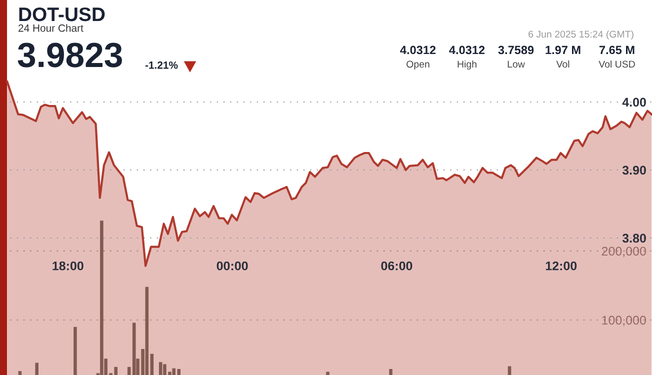  I want to click on annotation: -1.21%, so click(161, 65).